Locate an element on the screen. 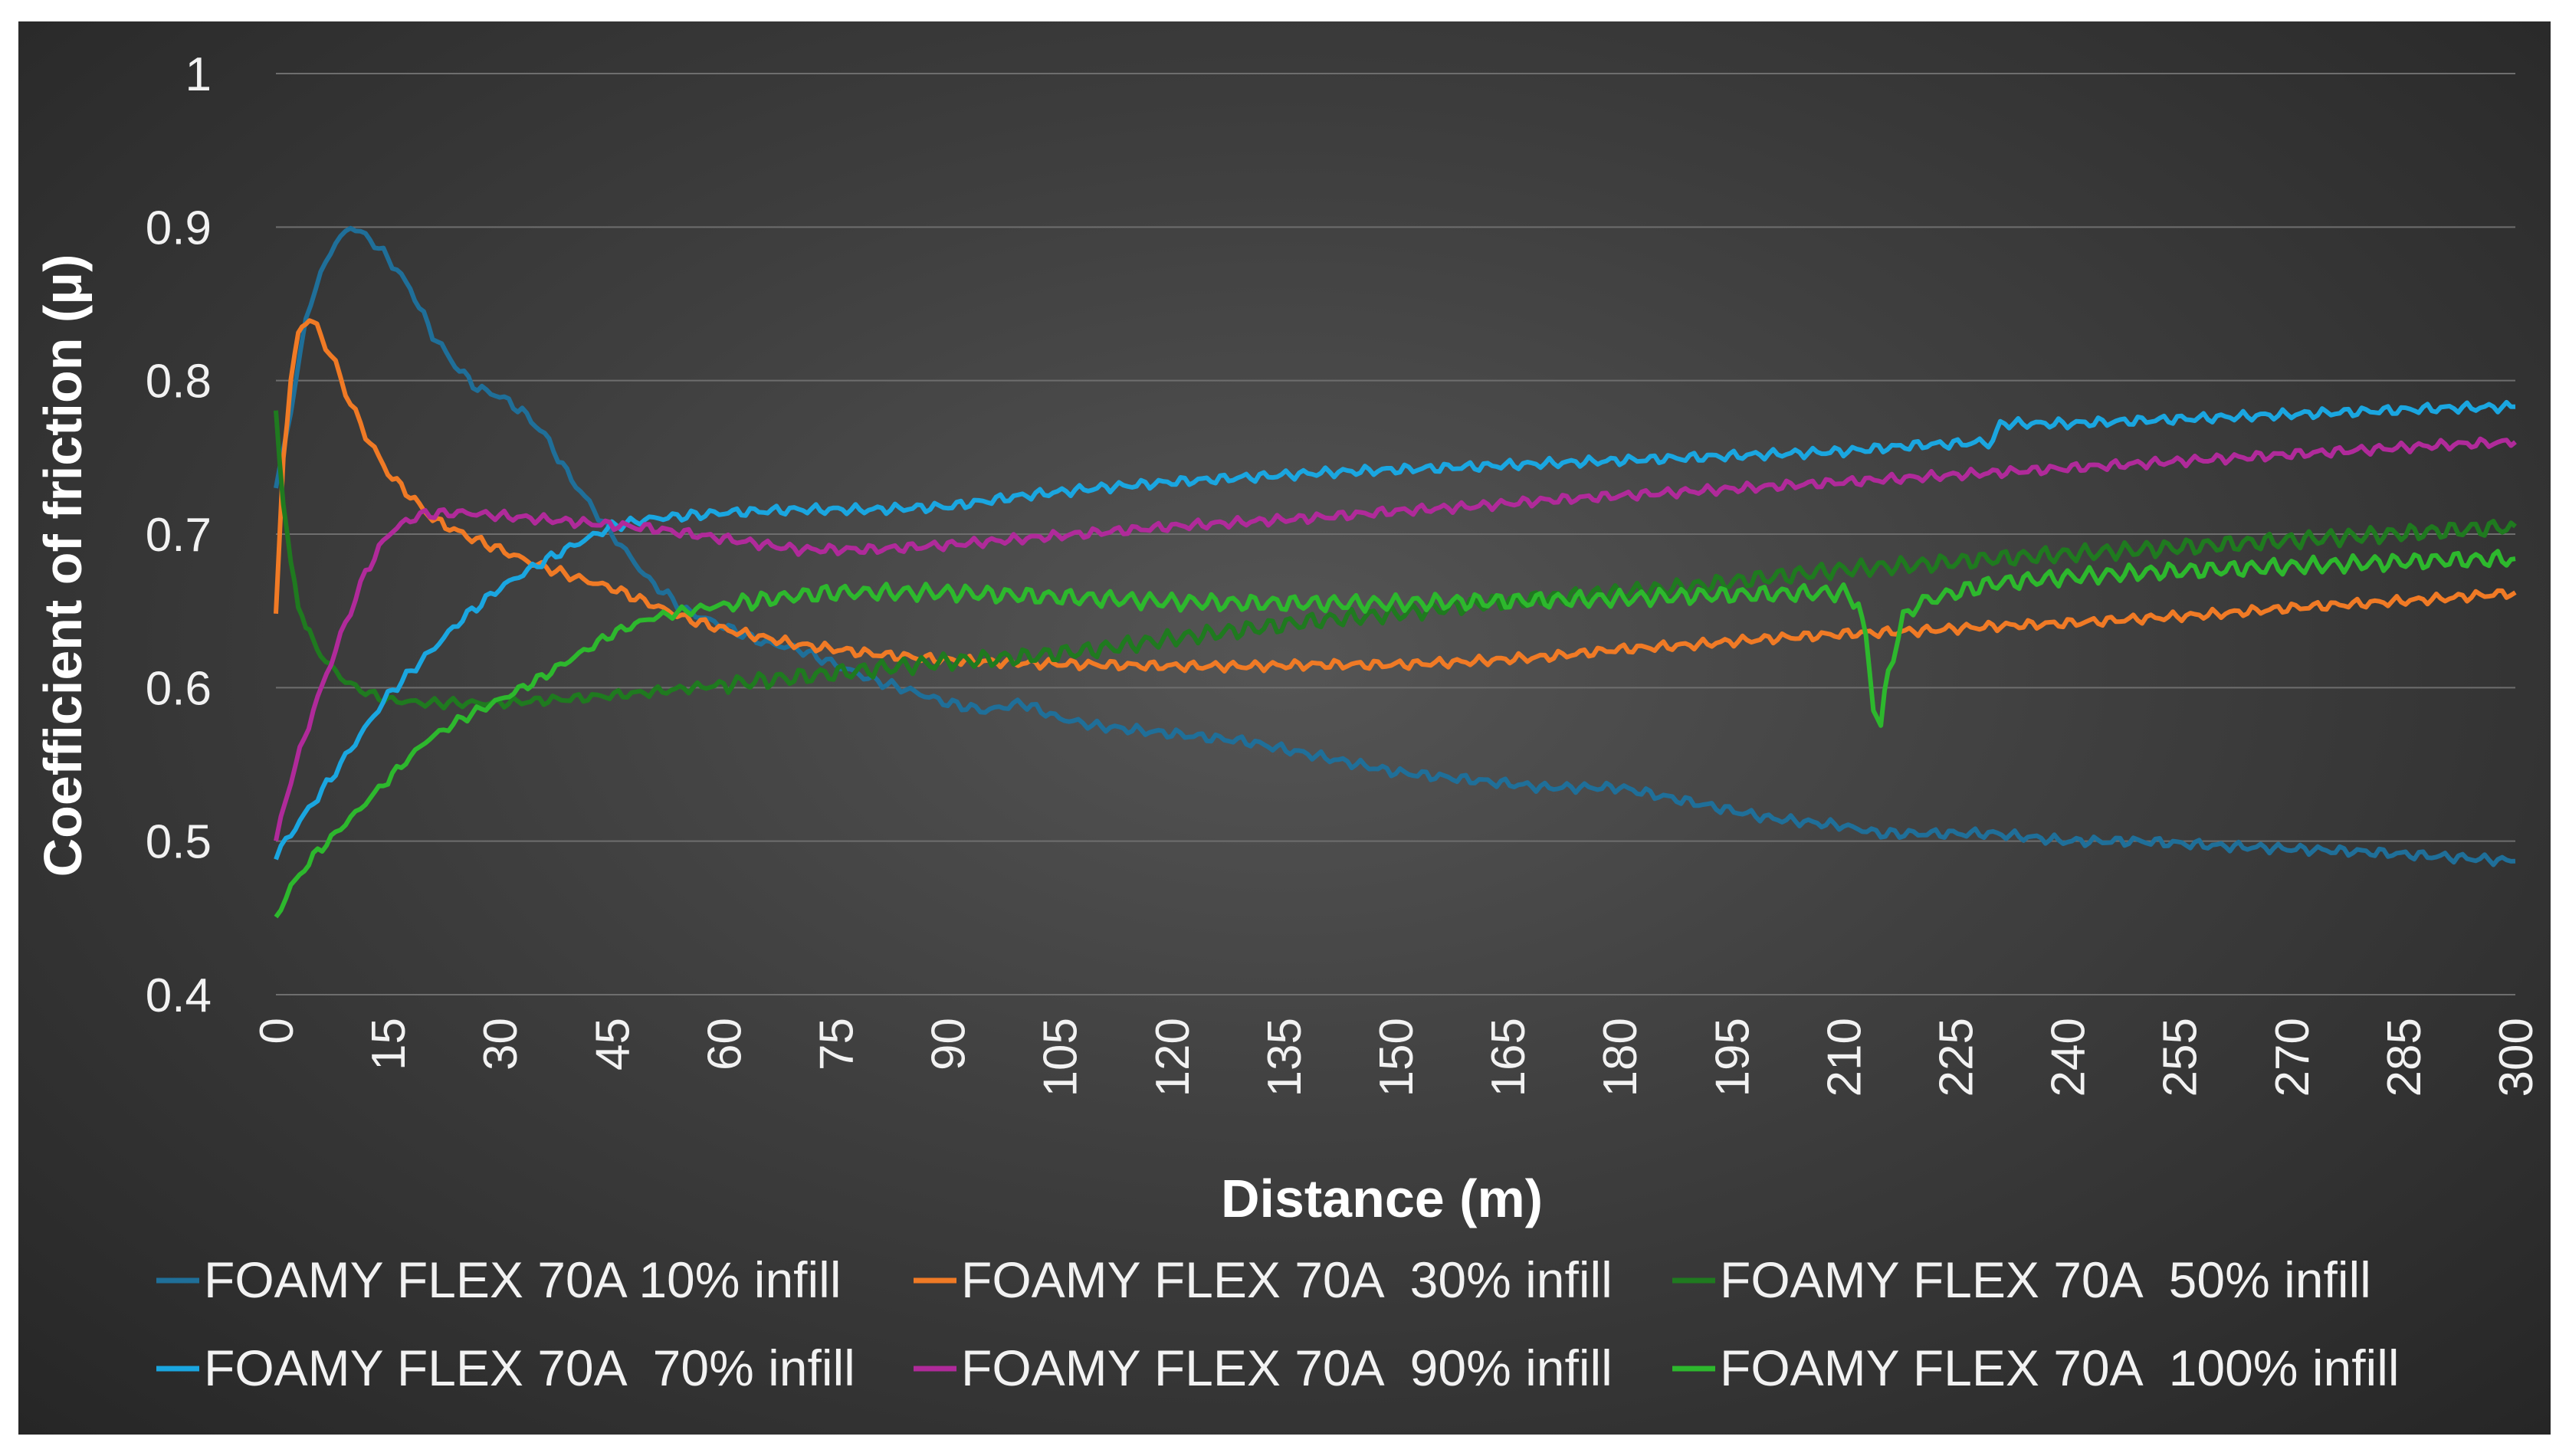  x-tick-label: 180 is located at coordinates (1620, 1057).